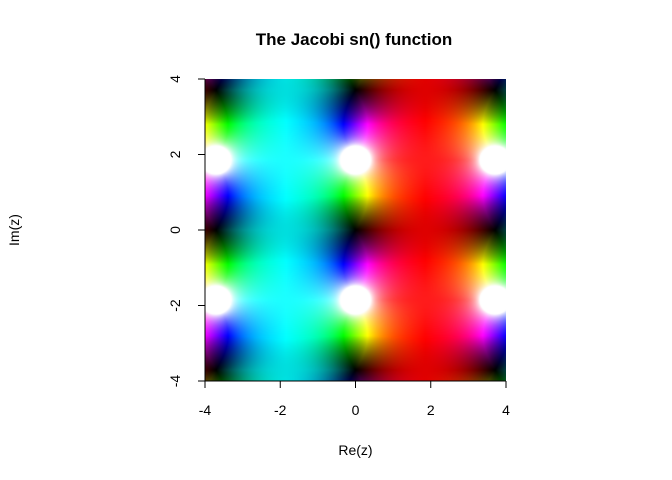  Describe the element at coordinates (354, 39) in the screenshot. I see `chart-title: The Jacobi sn() function` at that location.